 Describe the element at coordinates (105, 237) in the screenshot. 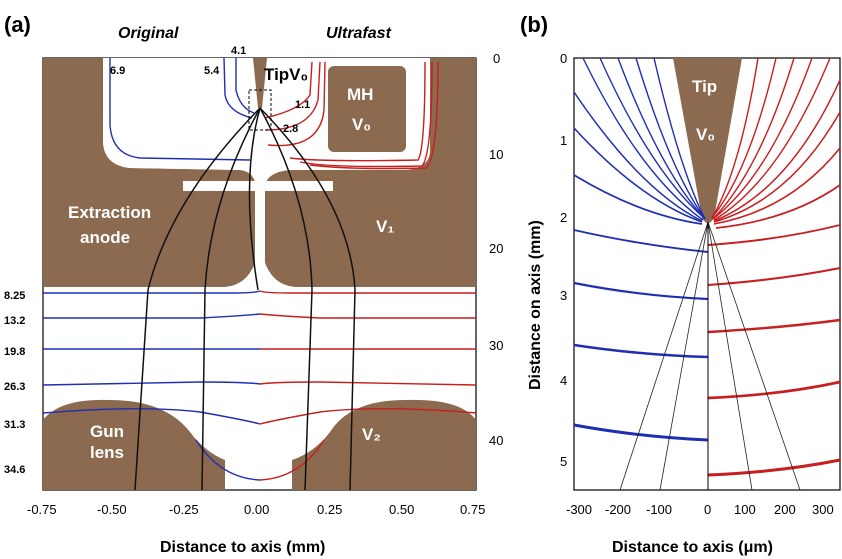

I see `extraction-label-line2: anode` at that location.